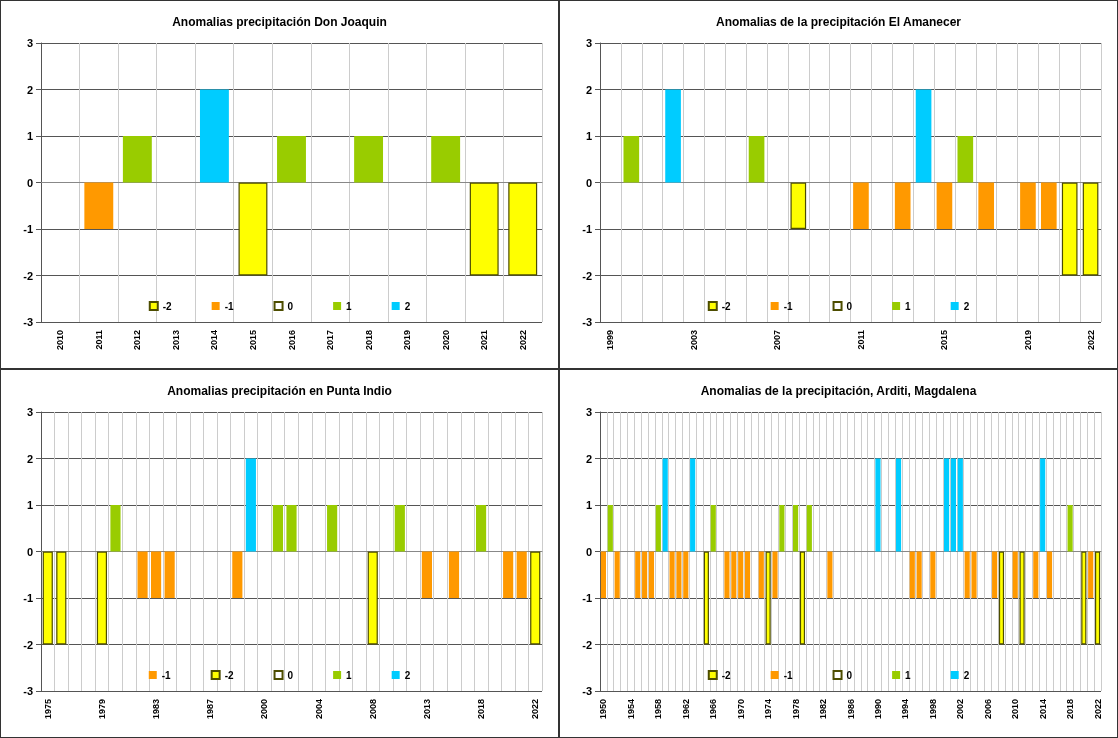 The image size is (1118, 738). I want to click on x-tick-label: 1962, so click(685, 709).